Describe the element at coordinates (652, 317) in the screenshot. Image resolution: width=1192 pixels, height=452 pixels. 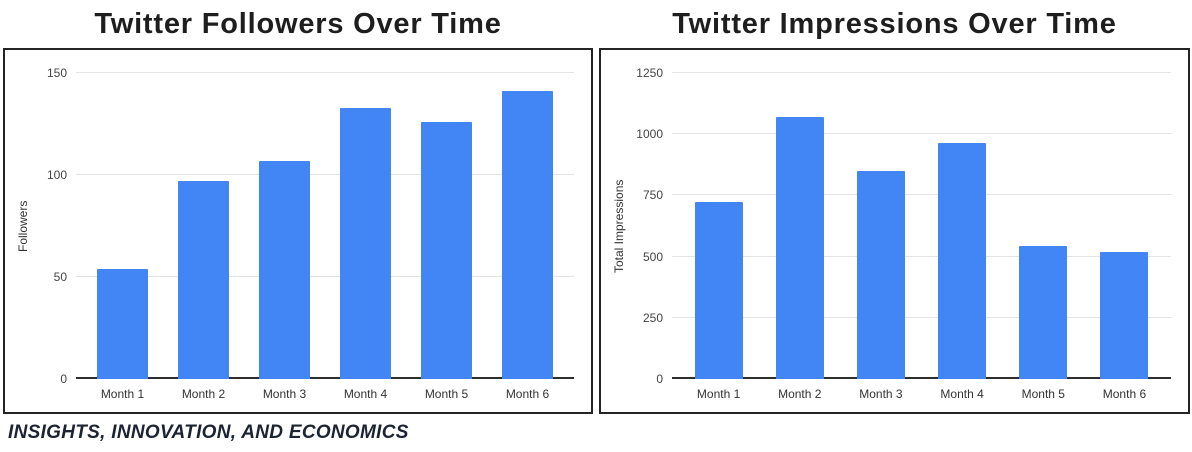
I see `y-tick-label: 250` at that location.